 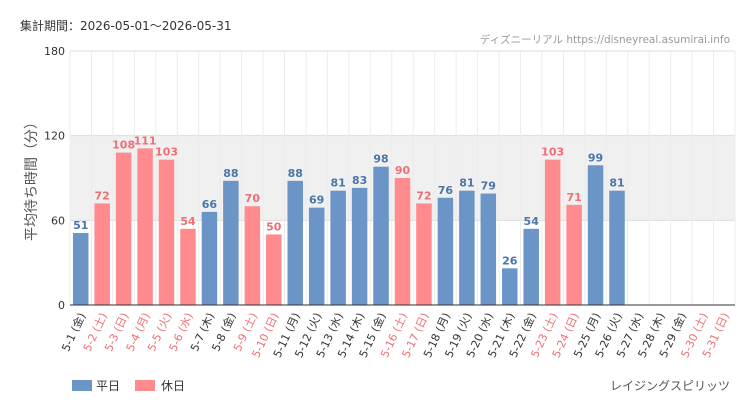 I want to click on data-label: 51, so click(x=80, y=225).